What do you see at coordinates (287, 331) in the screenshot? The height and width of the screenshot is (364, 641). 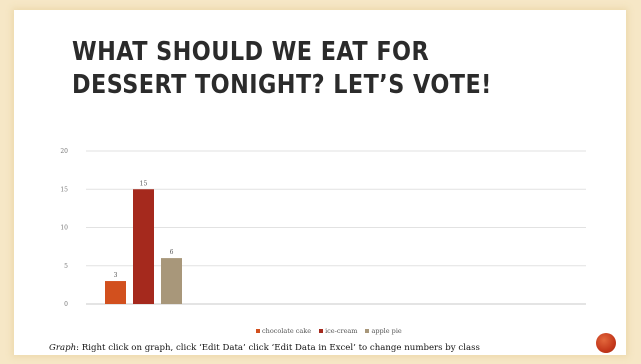 I see `legend-label: chocolate cake` at bounding box center [287, 331].